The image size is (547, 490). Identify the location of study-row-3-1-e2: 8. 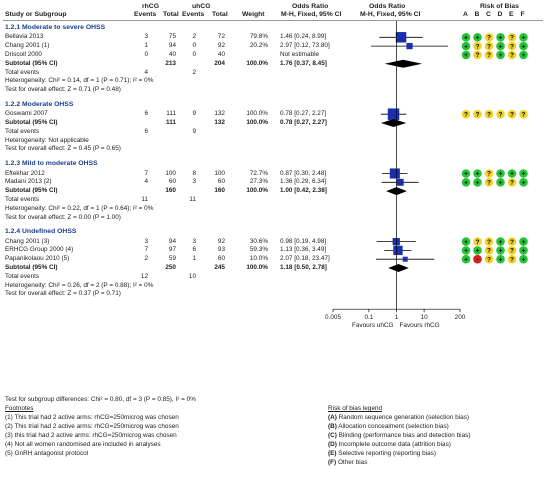
(194, 173).